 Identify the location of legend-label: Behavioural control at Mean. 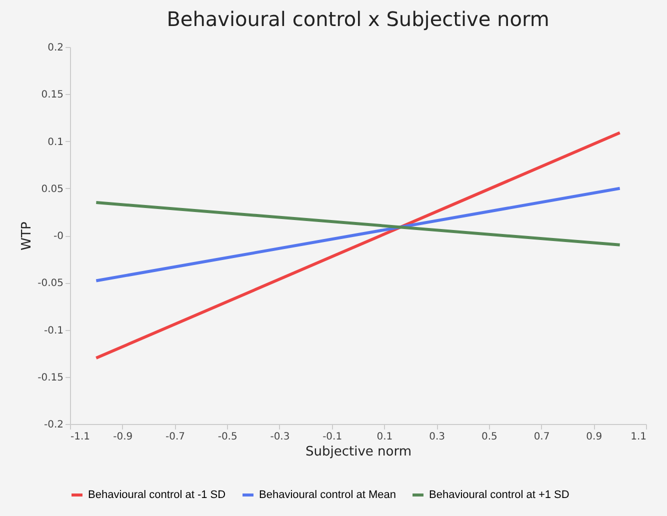
(327, 495).